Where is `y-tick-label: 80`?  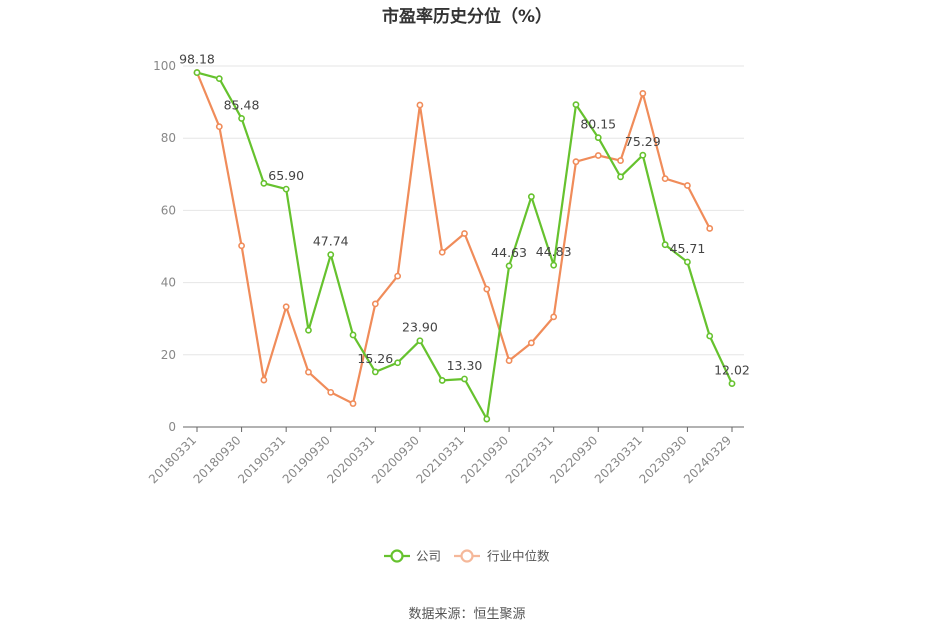 y-tick-label: 80 is located at coordinates (168, 138).